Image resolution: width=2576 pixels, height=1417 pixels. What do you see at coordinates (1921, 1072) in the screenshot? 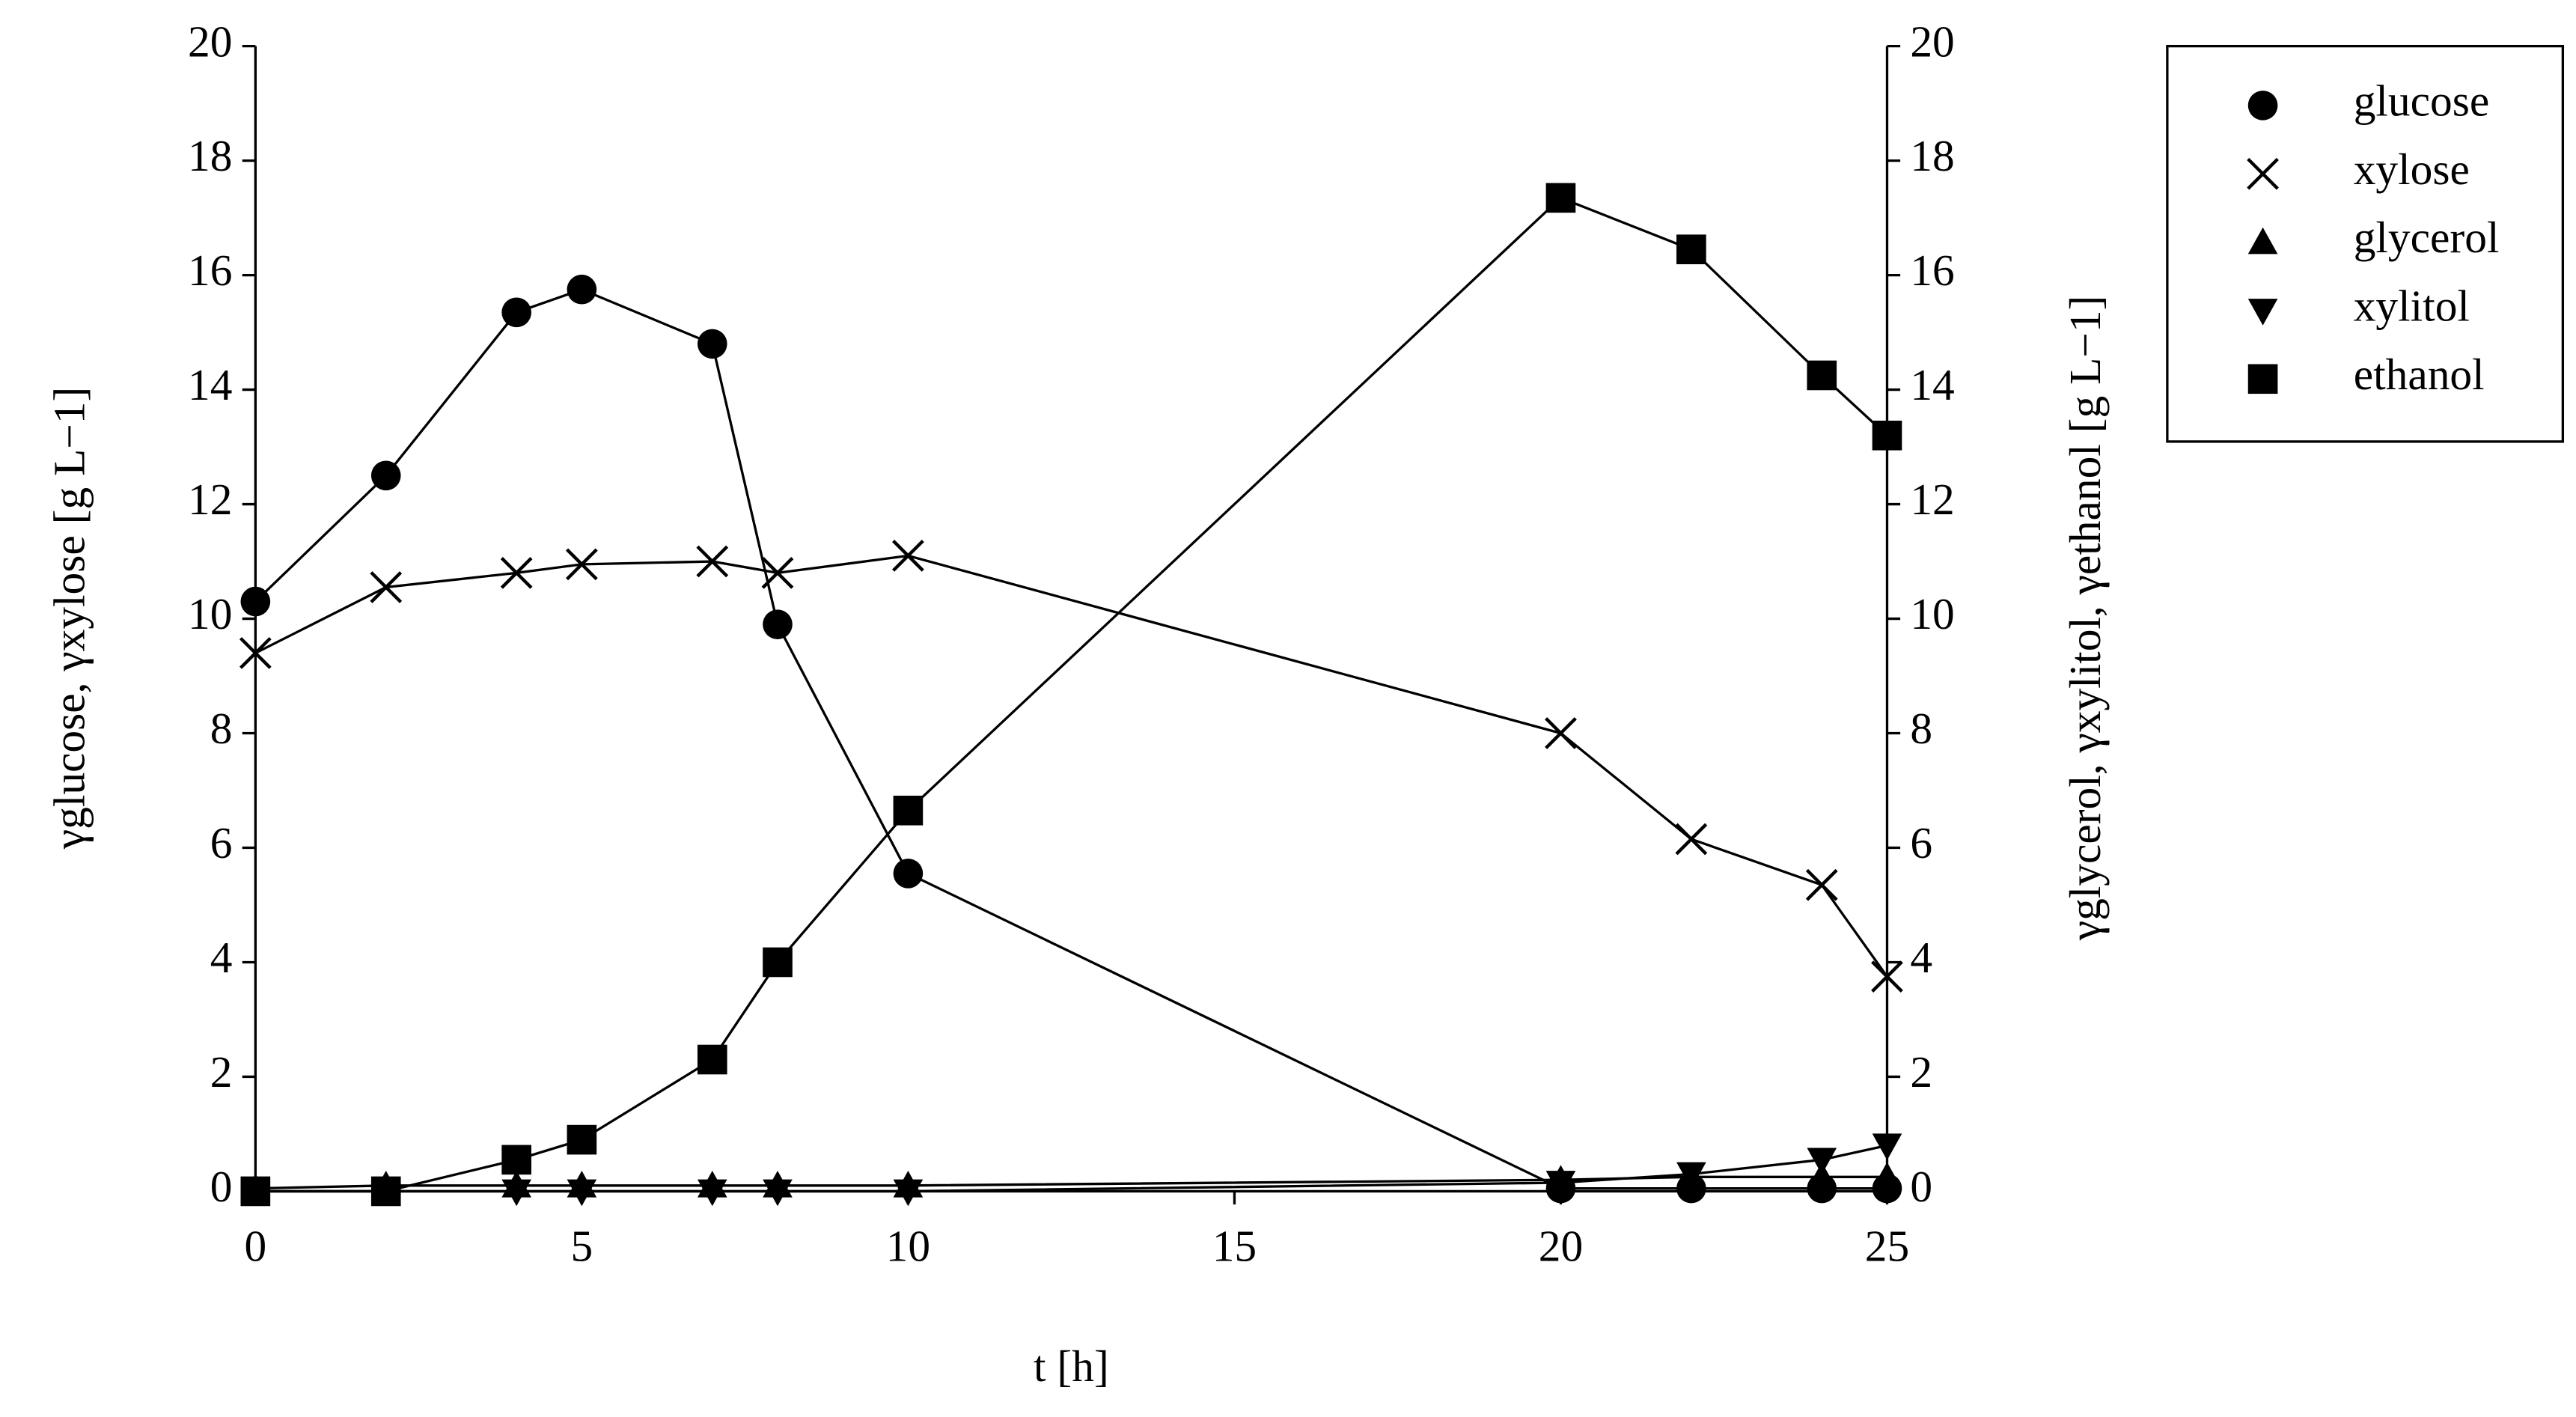
I see `y2-tick-label: 2` at bounding box center [1921, 1072].